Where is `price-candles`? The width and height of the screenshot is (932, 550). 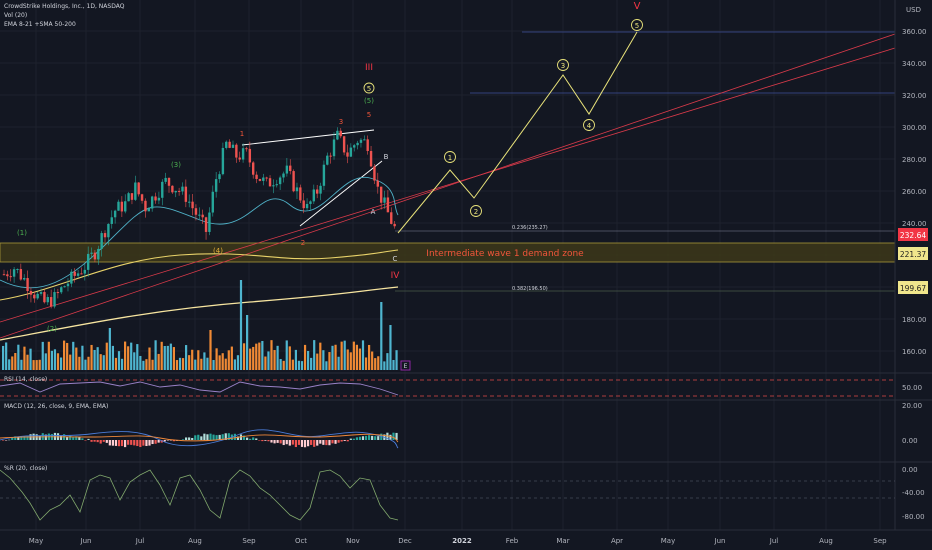 price-candles is located at coordinates (199, 218).